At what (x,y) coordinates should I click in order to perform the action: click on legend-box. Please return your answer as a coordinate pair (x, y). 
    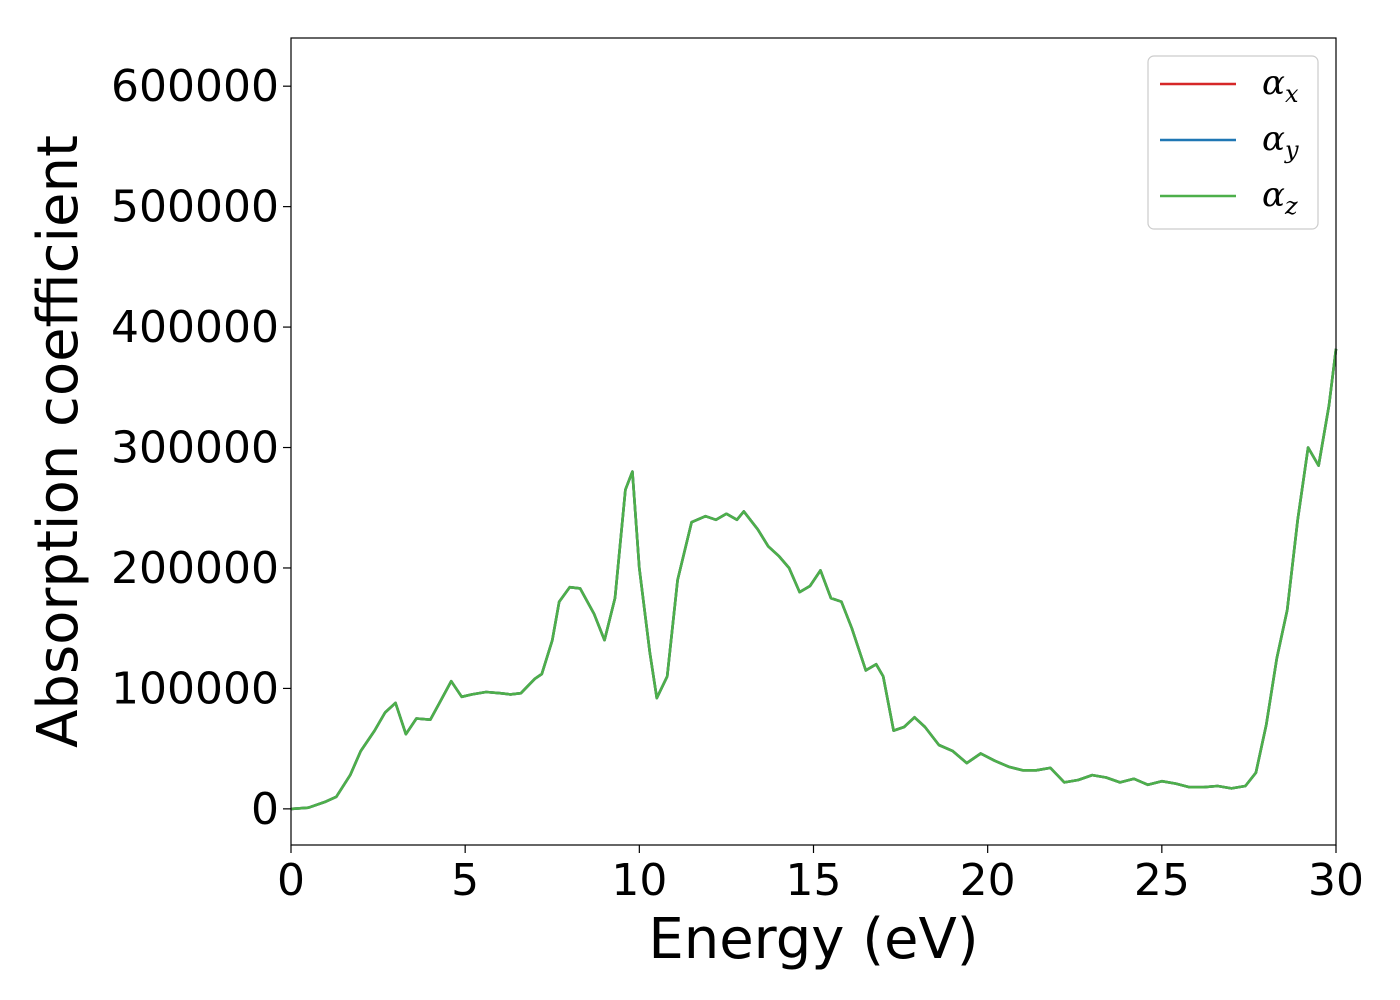
    Looking at the image, I should click on (1233, 142).